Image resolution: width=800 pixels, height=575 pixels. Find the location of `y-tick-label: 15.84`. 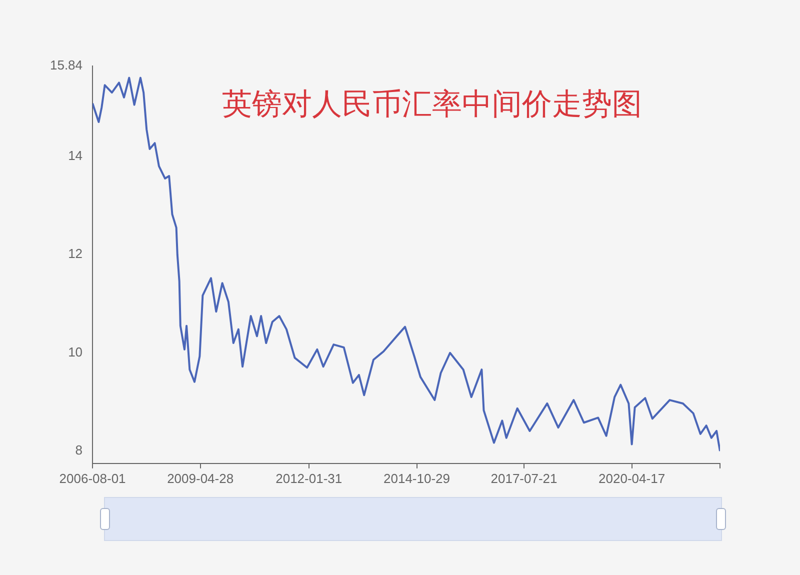

y-tick-label: 15.84 is located at coordinates (66, 65).